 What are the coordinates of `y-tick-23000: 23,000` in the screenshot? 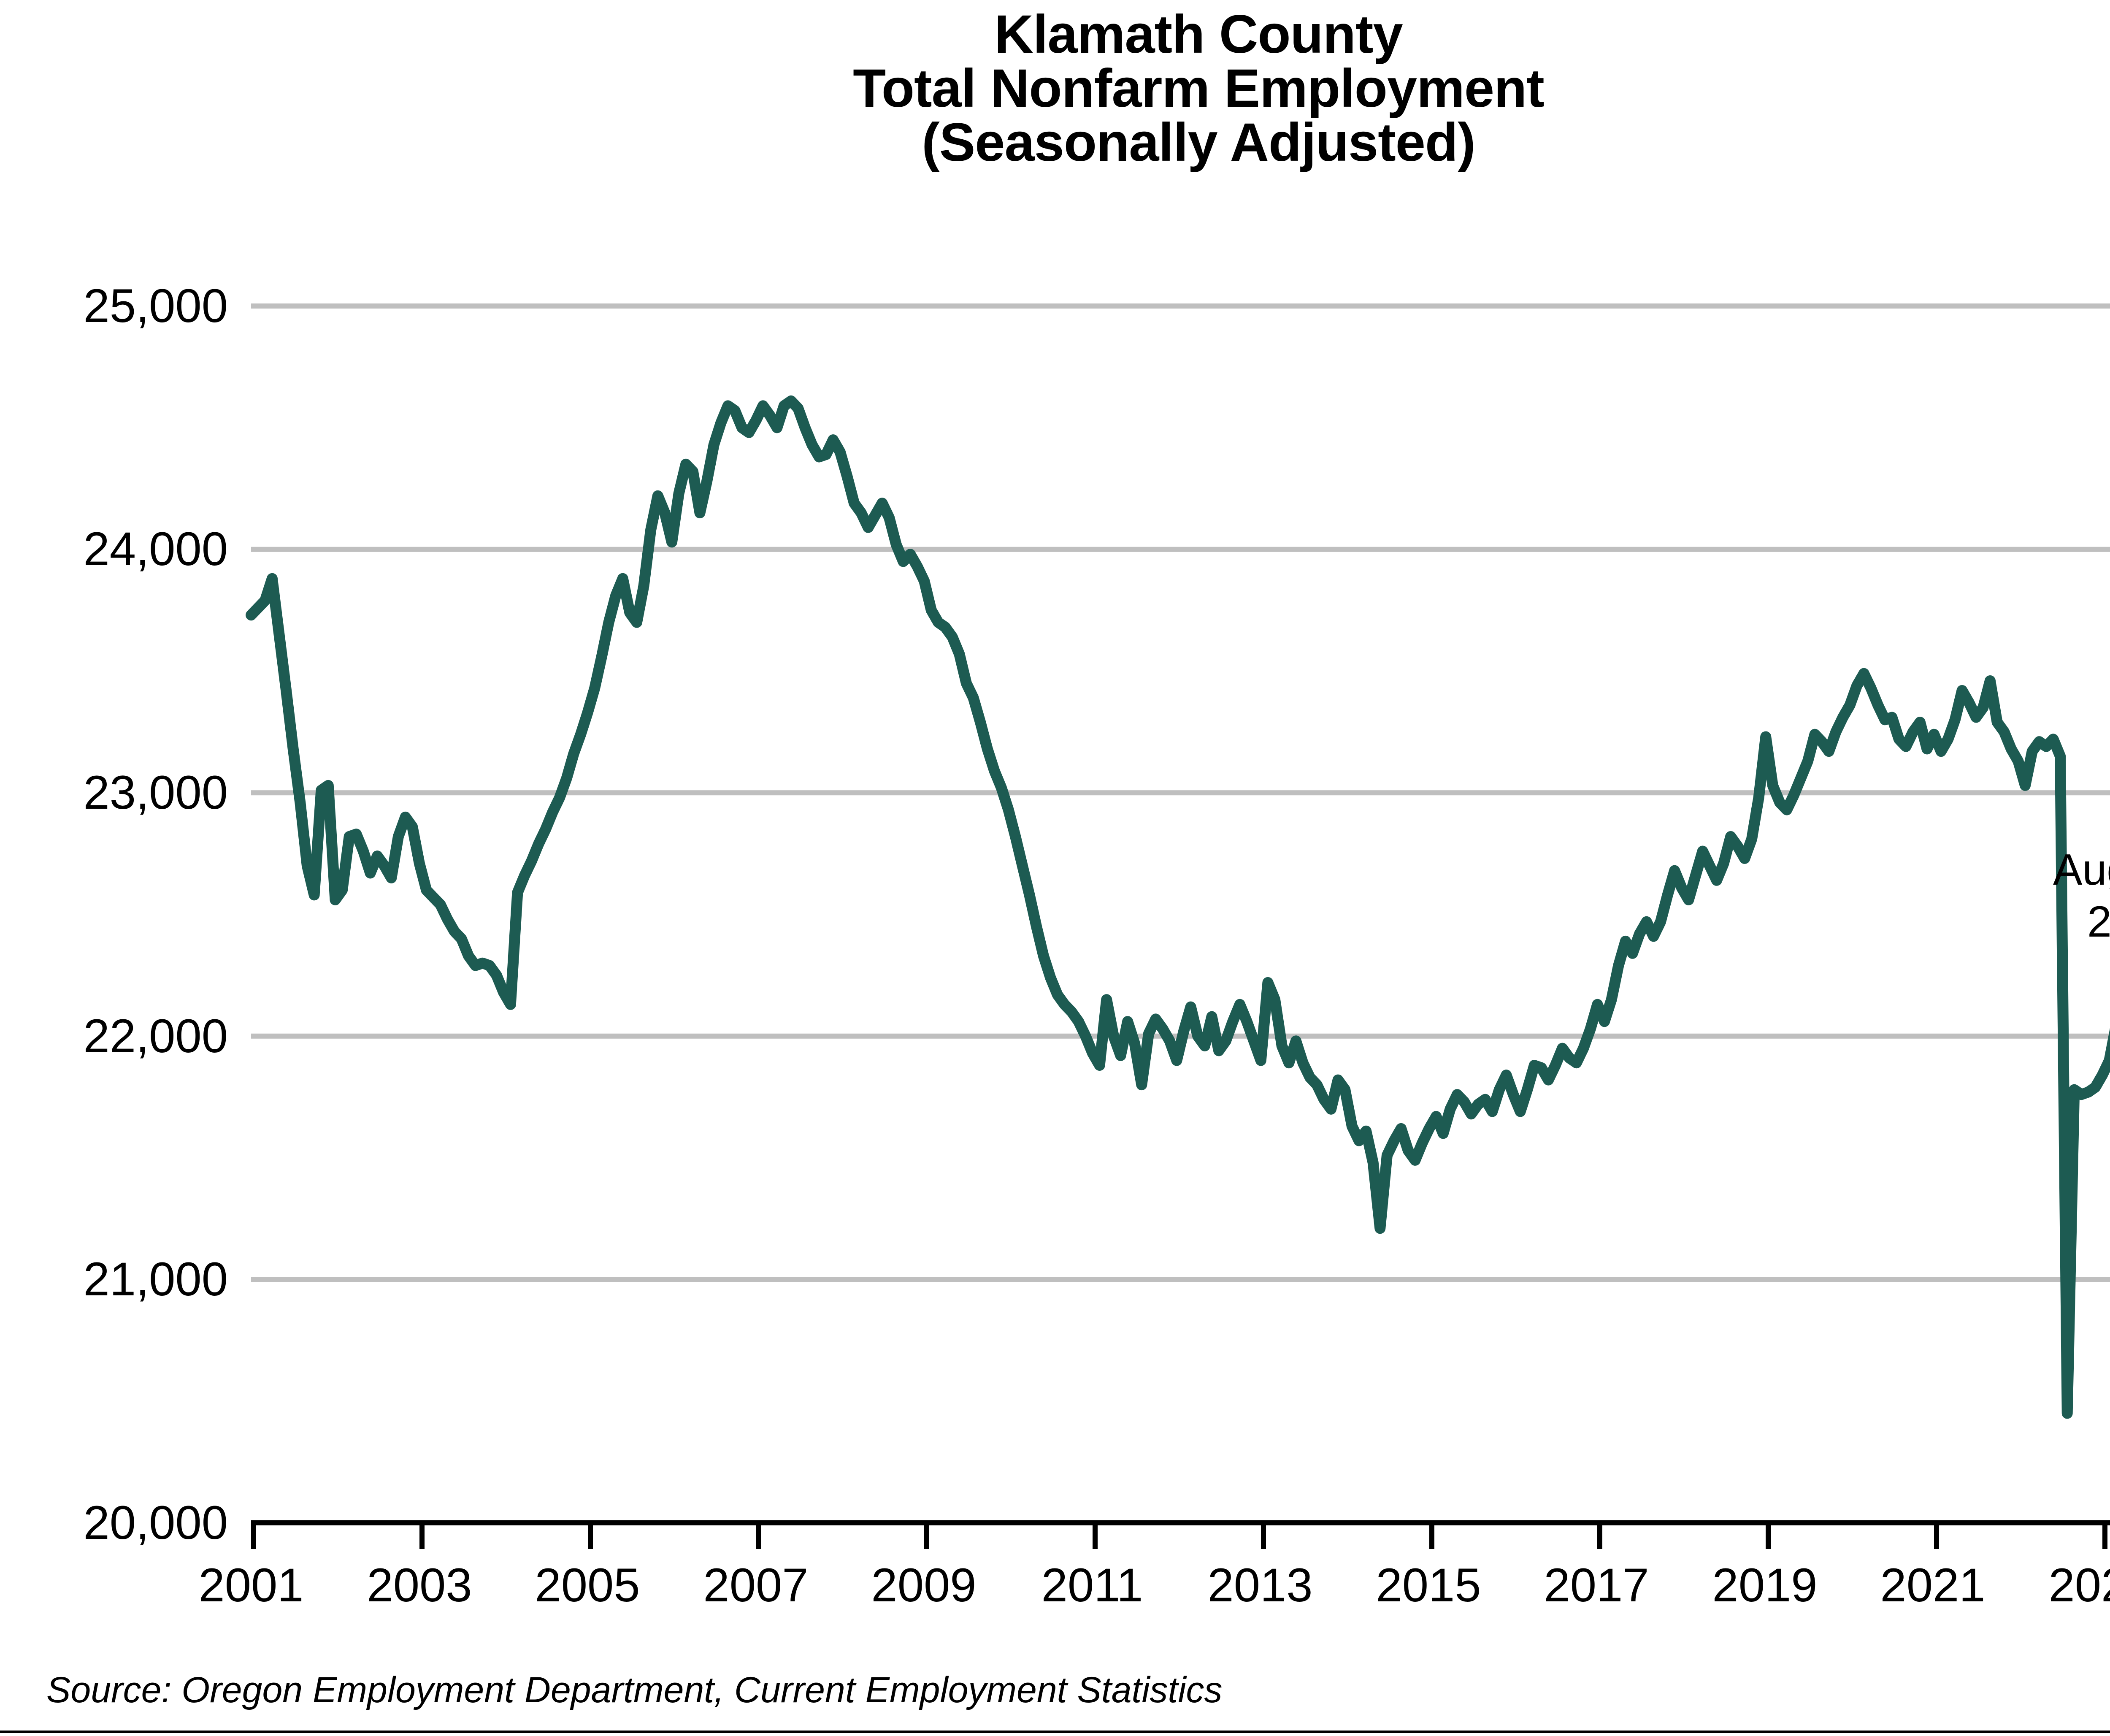 It's located at (155, 792).